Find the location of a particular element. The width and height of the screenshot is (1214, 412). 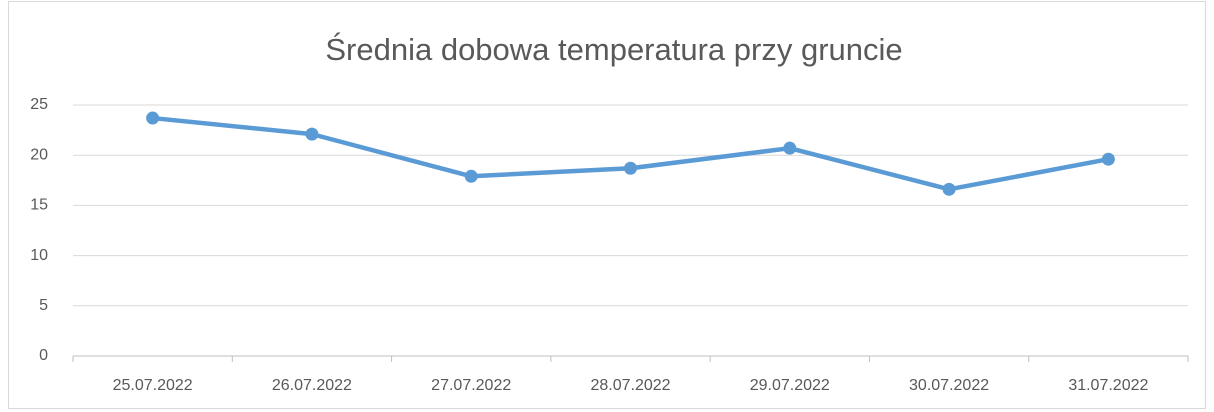

y-tick-label: 10 is located at coordinates (39, 255).